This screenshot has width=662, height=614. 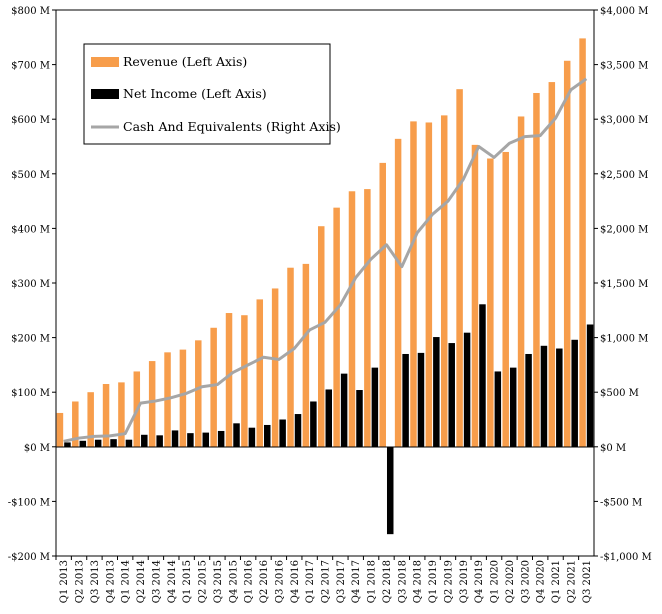 What do you see at coordinates (479, 581) in the screenshot?
I see `x-axis-tick-label: Q4 2019` at bounding box center [479, 581].